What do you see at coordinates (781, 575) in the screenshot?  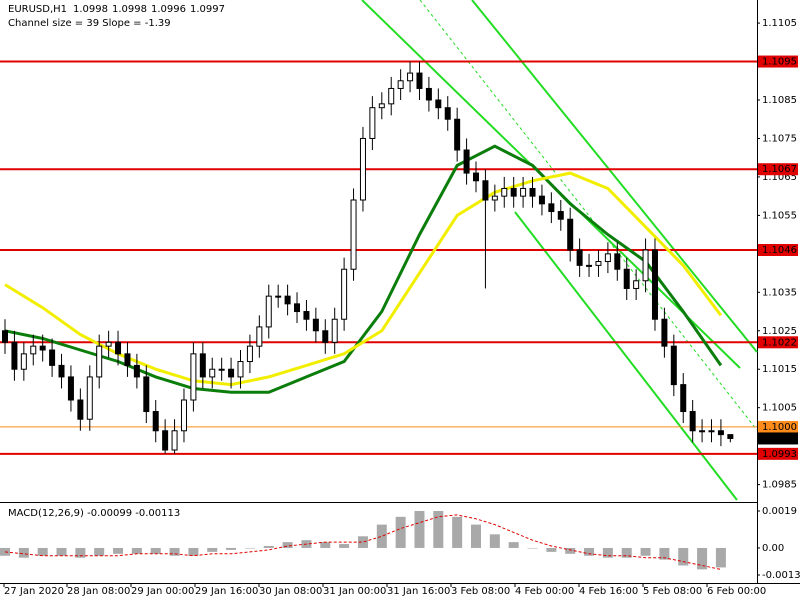 I see `macd-y-tick-label: -0.00139` at bounding box center [781, 575].